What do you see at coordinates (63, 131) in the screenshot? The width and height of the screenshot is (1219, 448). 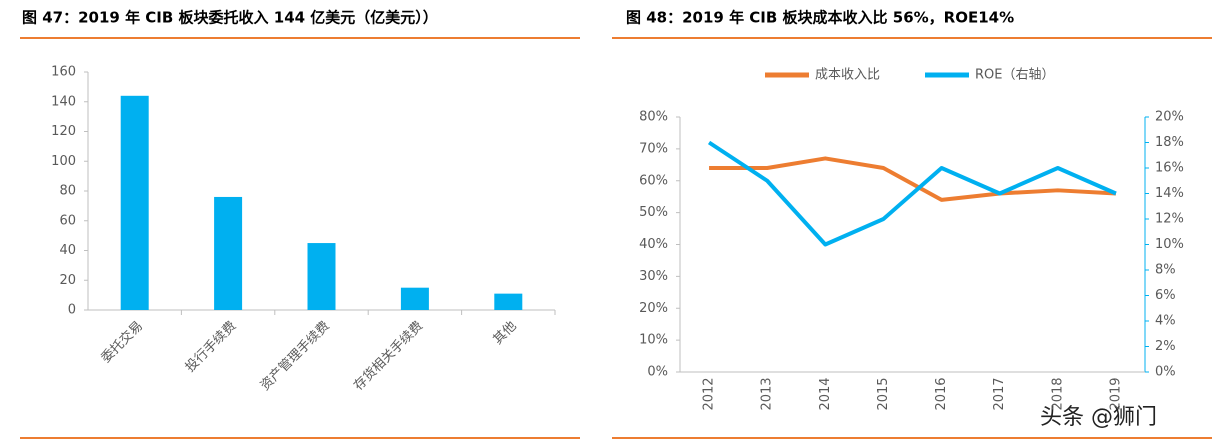 I see `y-tick-label: 120` at bounding box center [63, 131].